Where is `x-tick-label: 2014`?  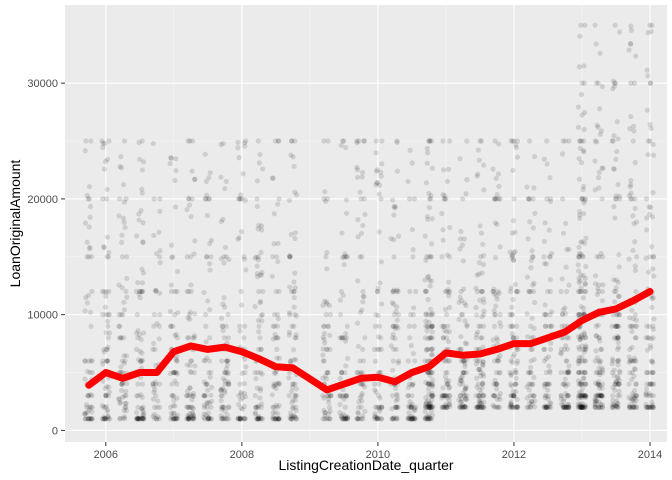 x-tick-label: 2014 is located at coordinates (650, 455).